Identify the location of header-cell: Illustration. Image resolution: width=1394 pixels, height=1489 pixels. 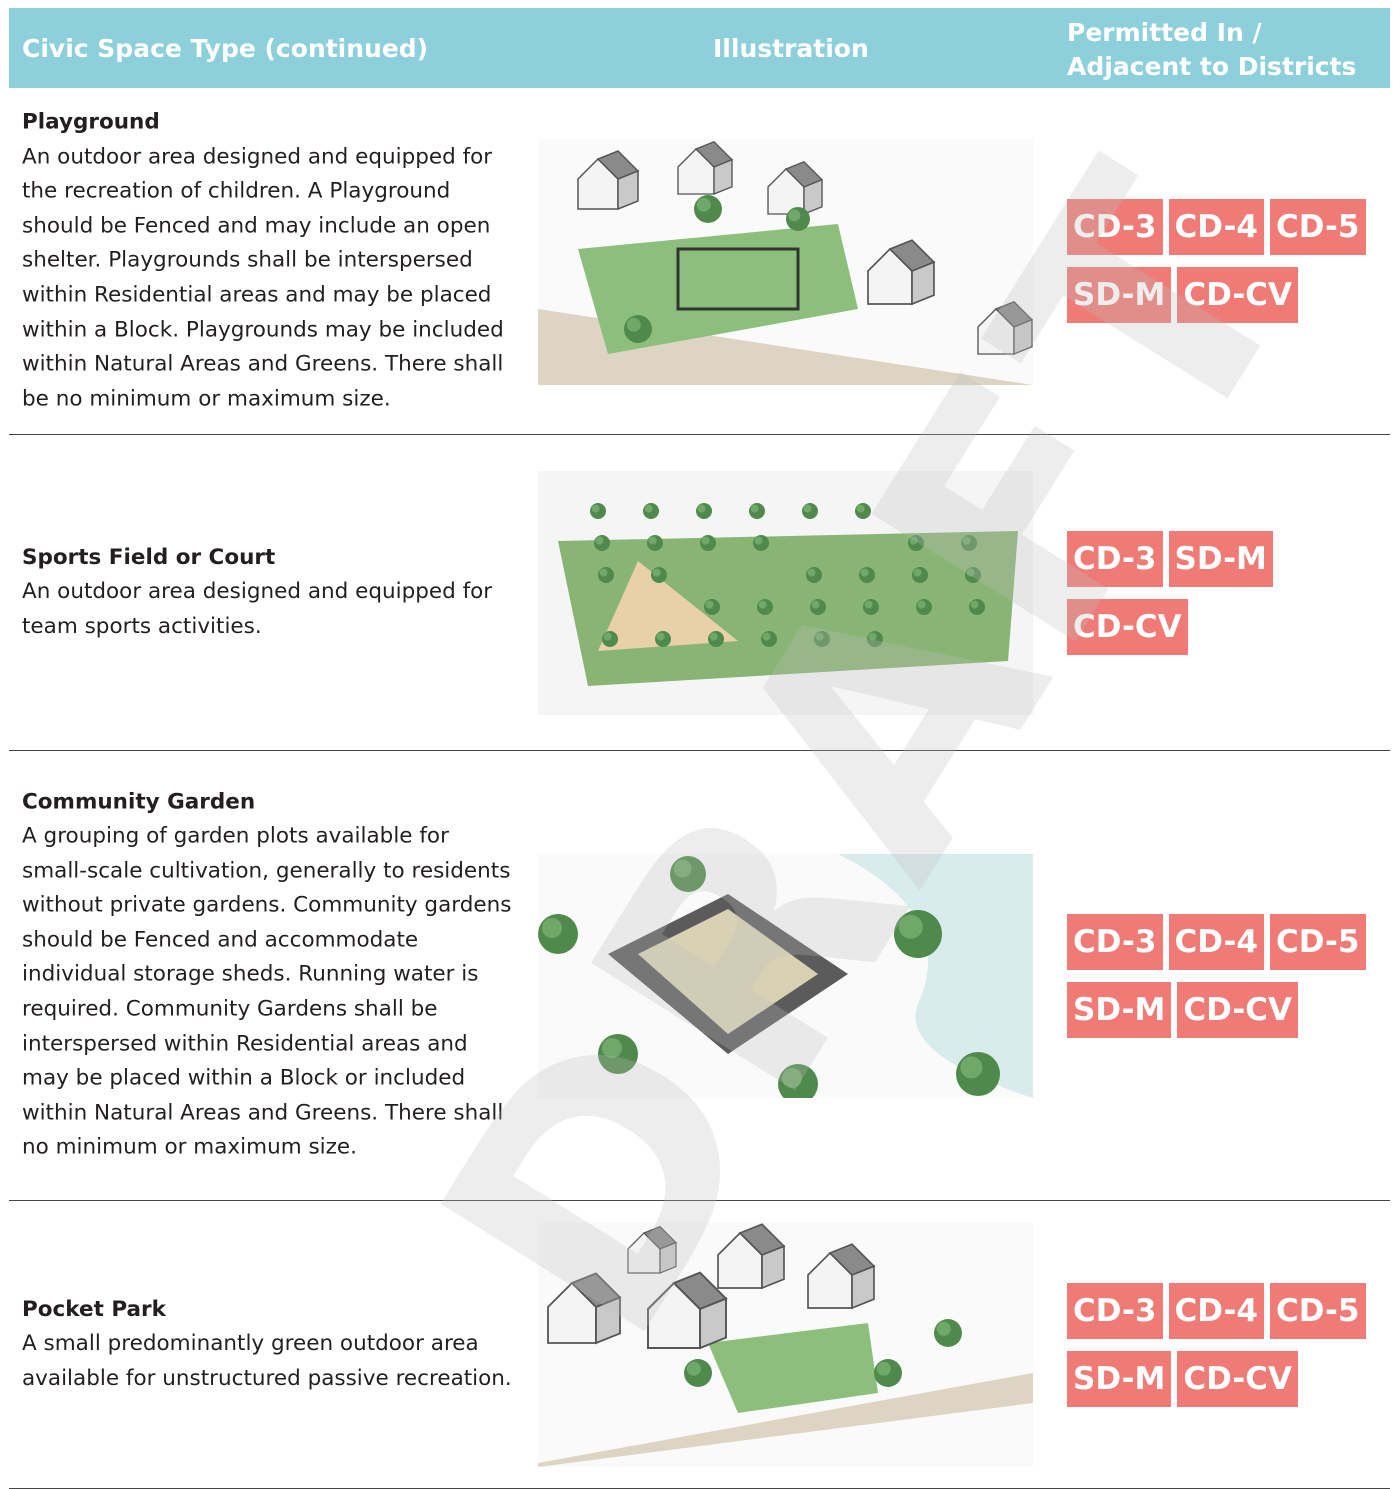
(791, 48).